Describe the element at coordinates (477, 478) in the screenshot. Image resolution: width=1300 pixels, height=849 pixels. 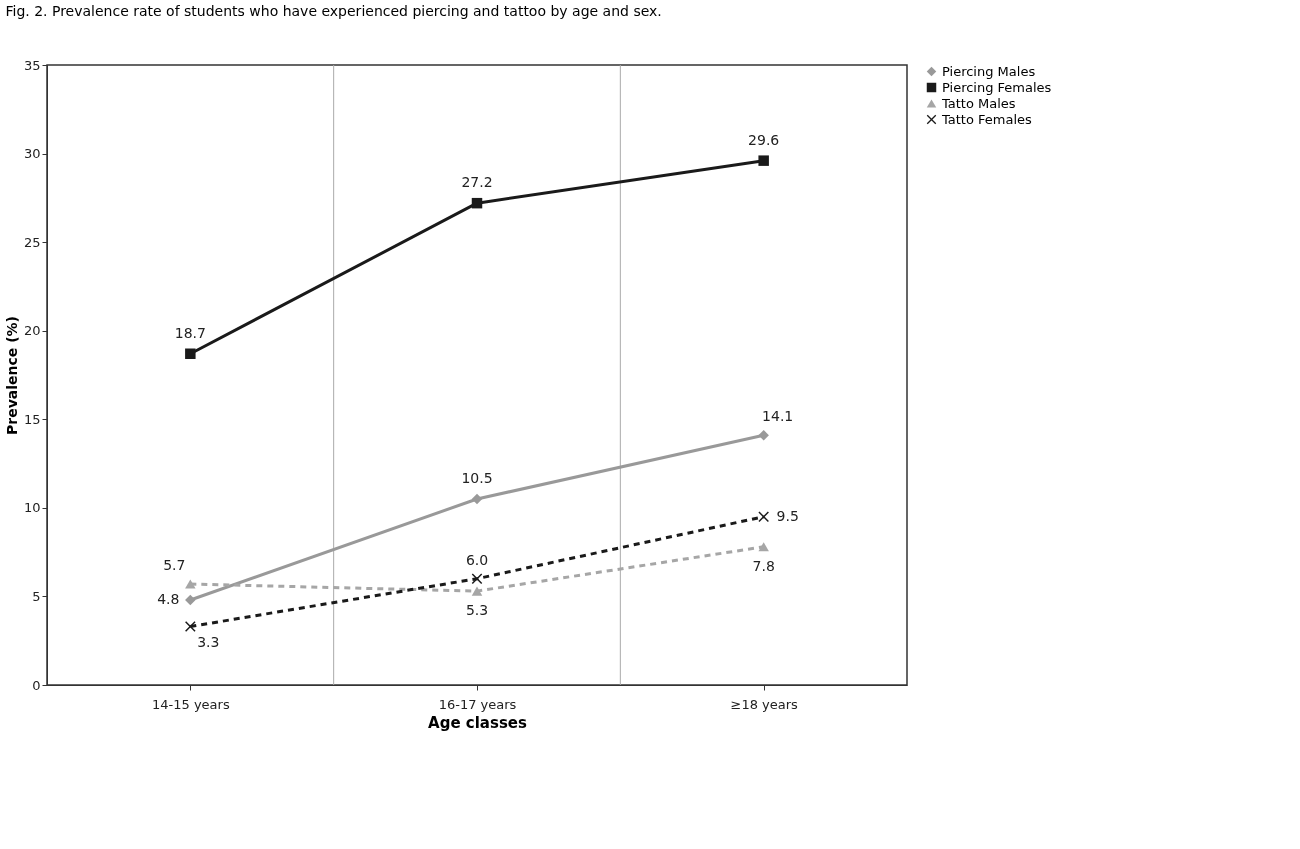
I see `data-label: 10.5` at that location.